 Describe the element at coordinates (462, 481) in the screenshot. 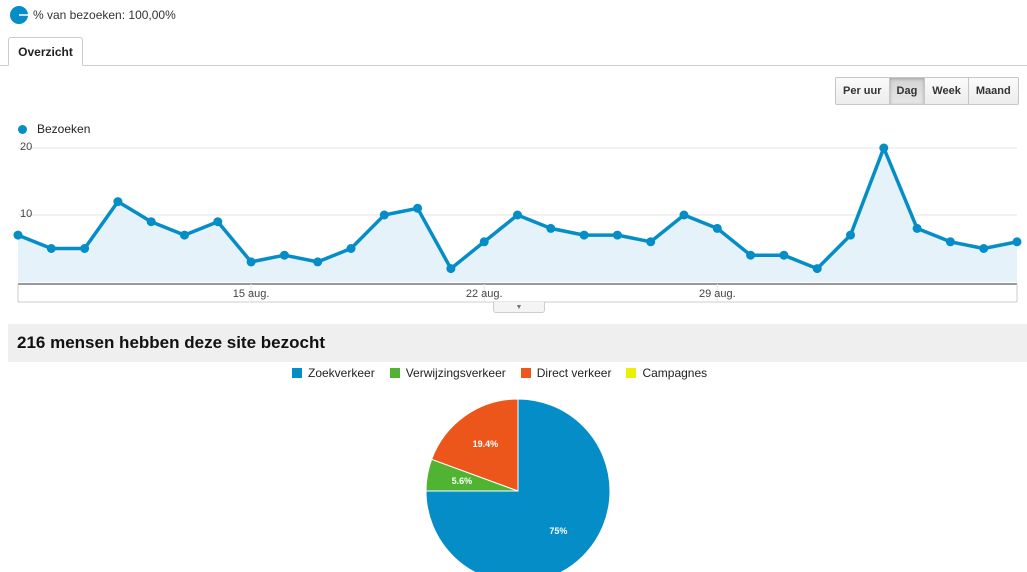

I see `pie-slice-label: 5.6%` at that location.